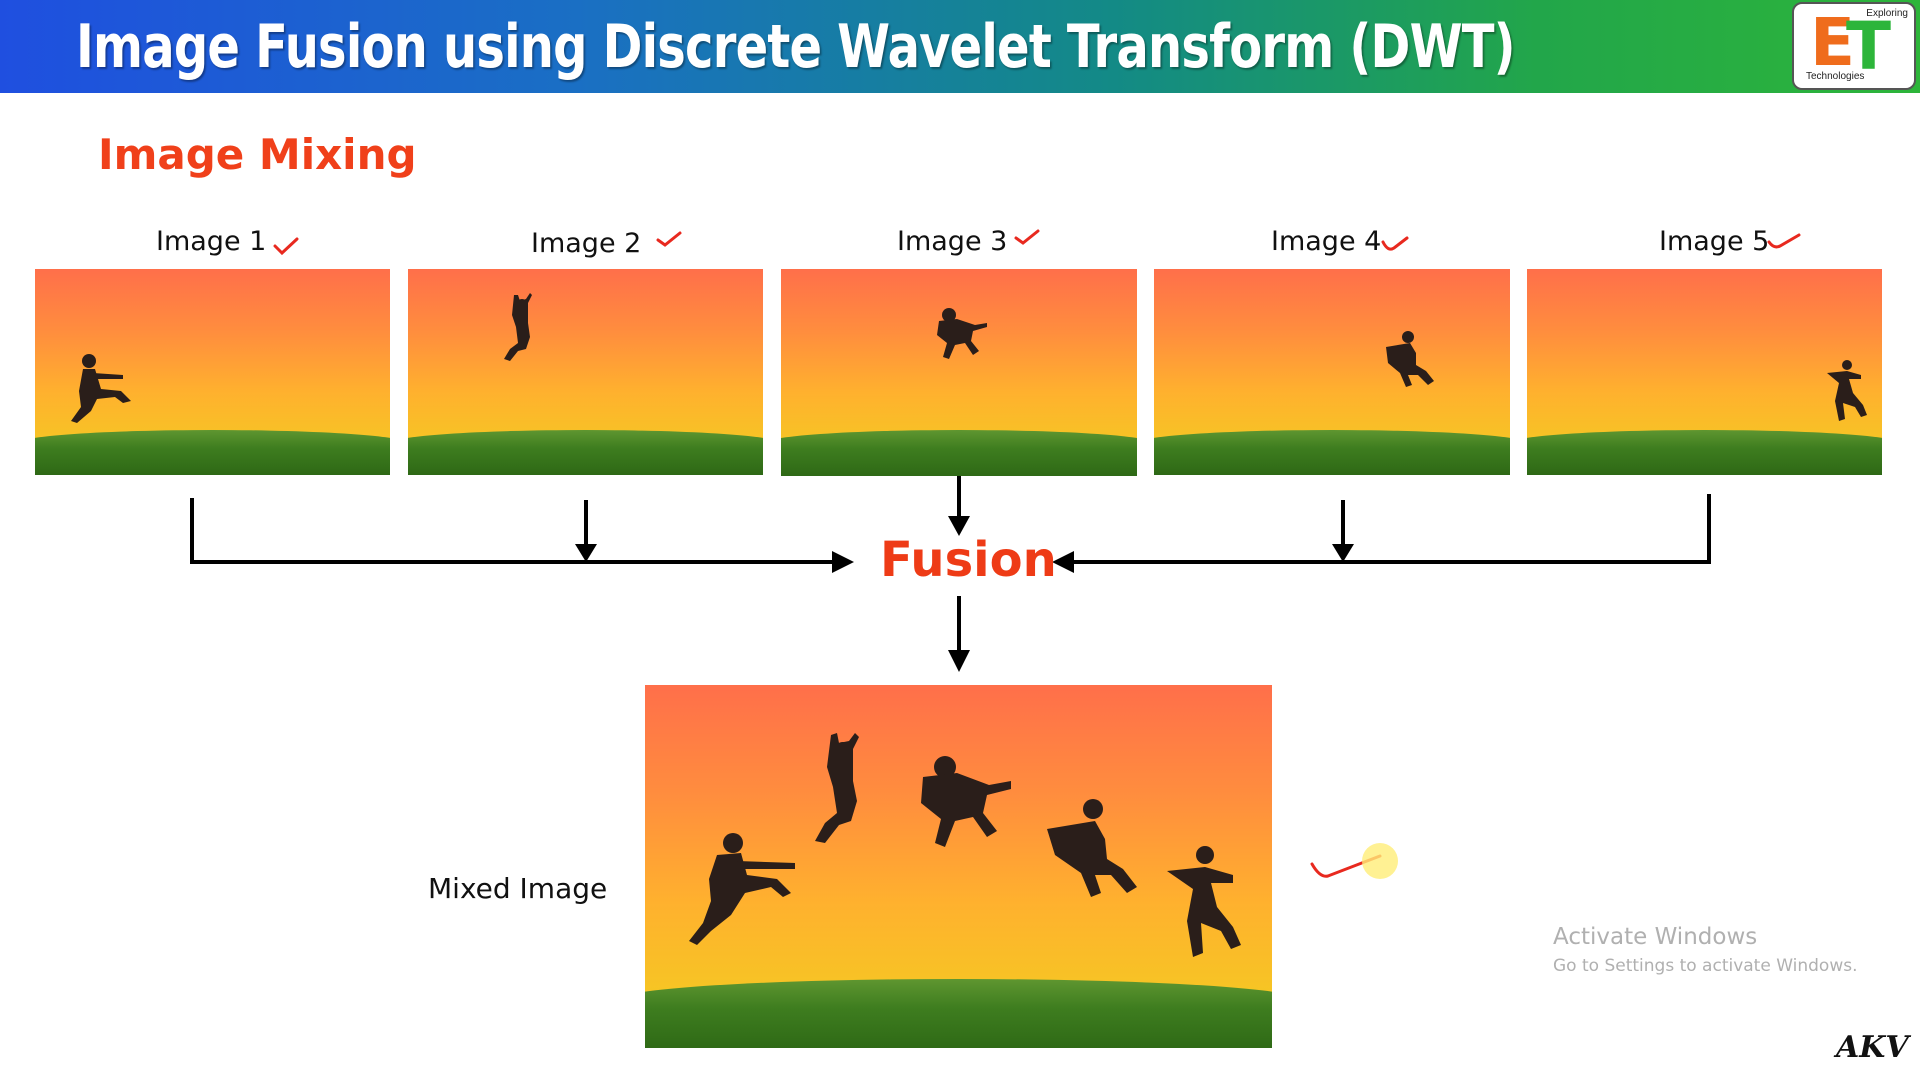 The image size is (1920, 1080). I want to click on image-1-label: Image 1, so click(211, 241).